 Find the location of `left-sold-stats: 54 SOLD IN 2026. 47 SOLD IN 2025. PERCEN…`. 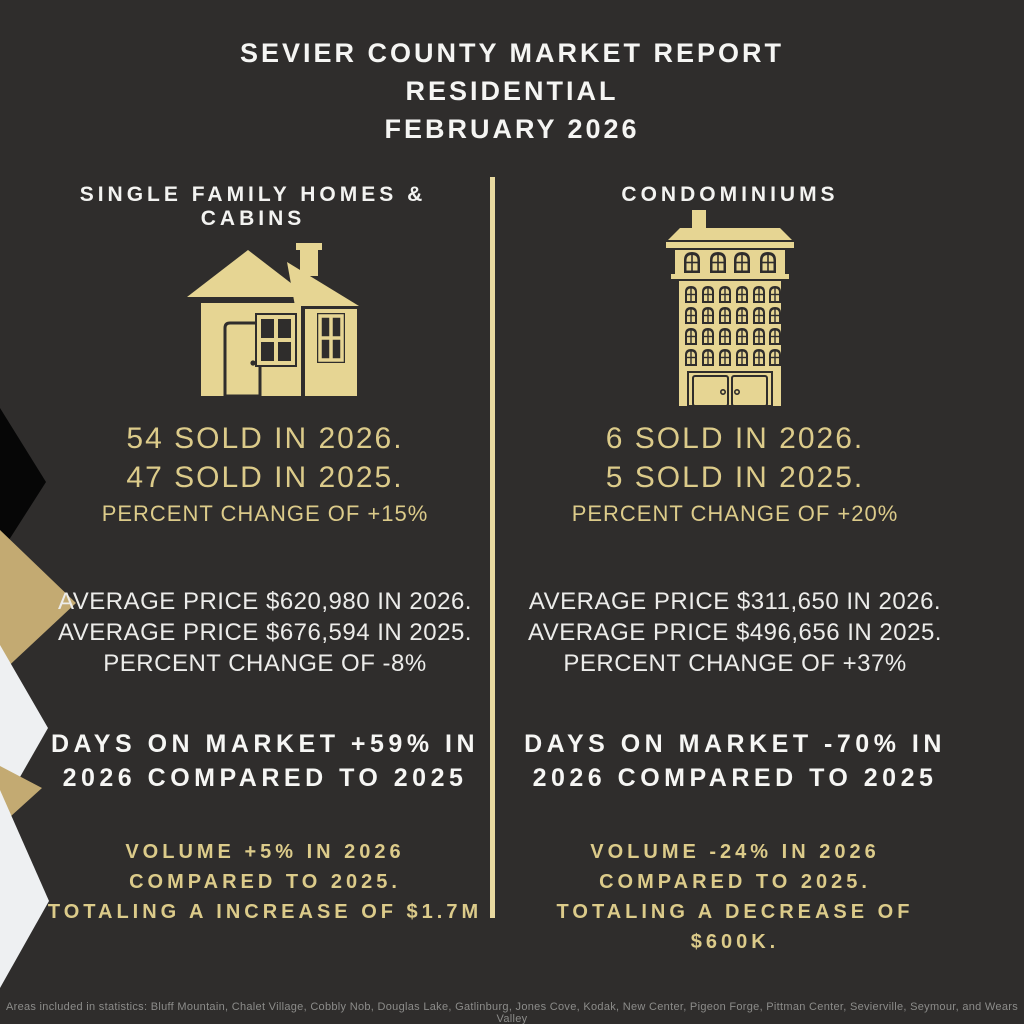

left-sold-stats: 54 SOLD IN 2026. 47 SOLD IN 2025. PERCEN… is located at coordinates (265, 474).